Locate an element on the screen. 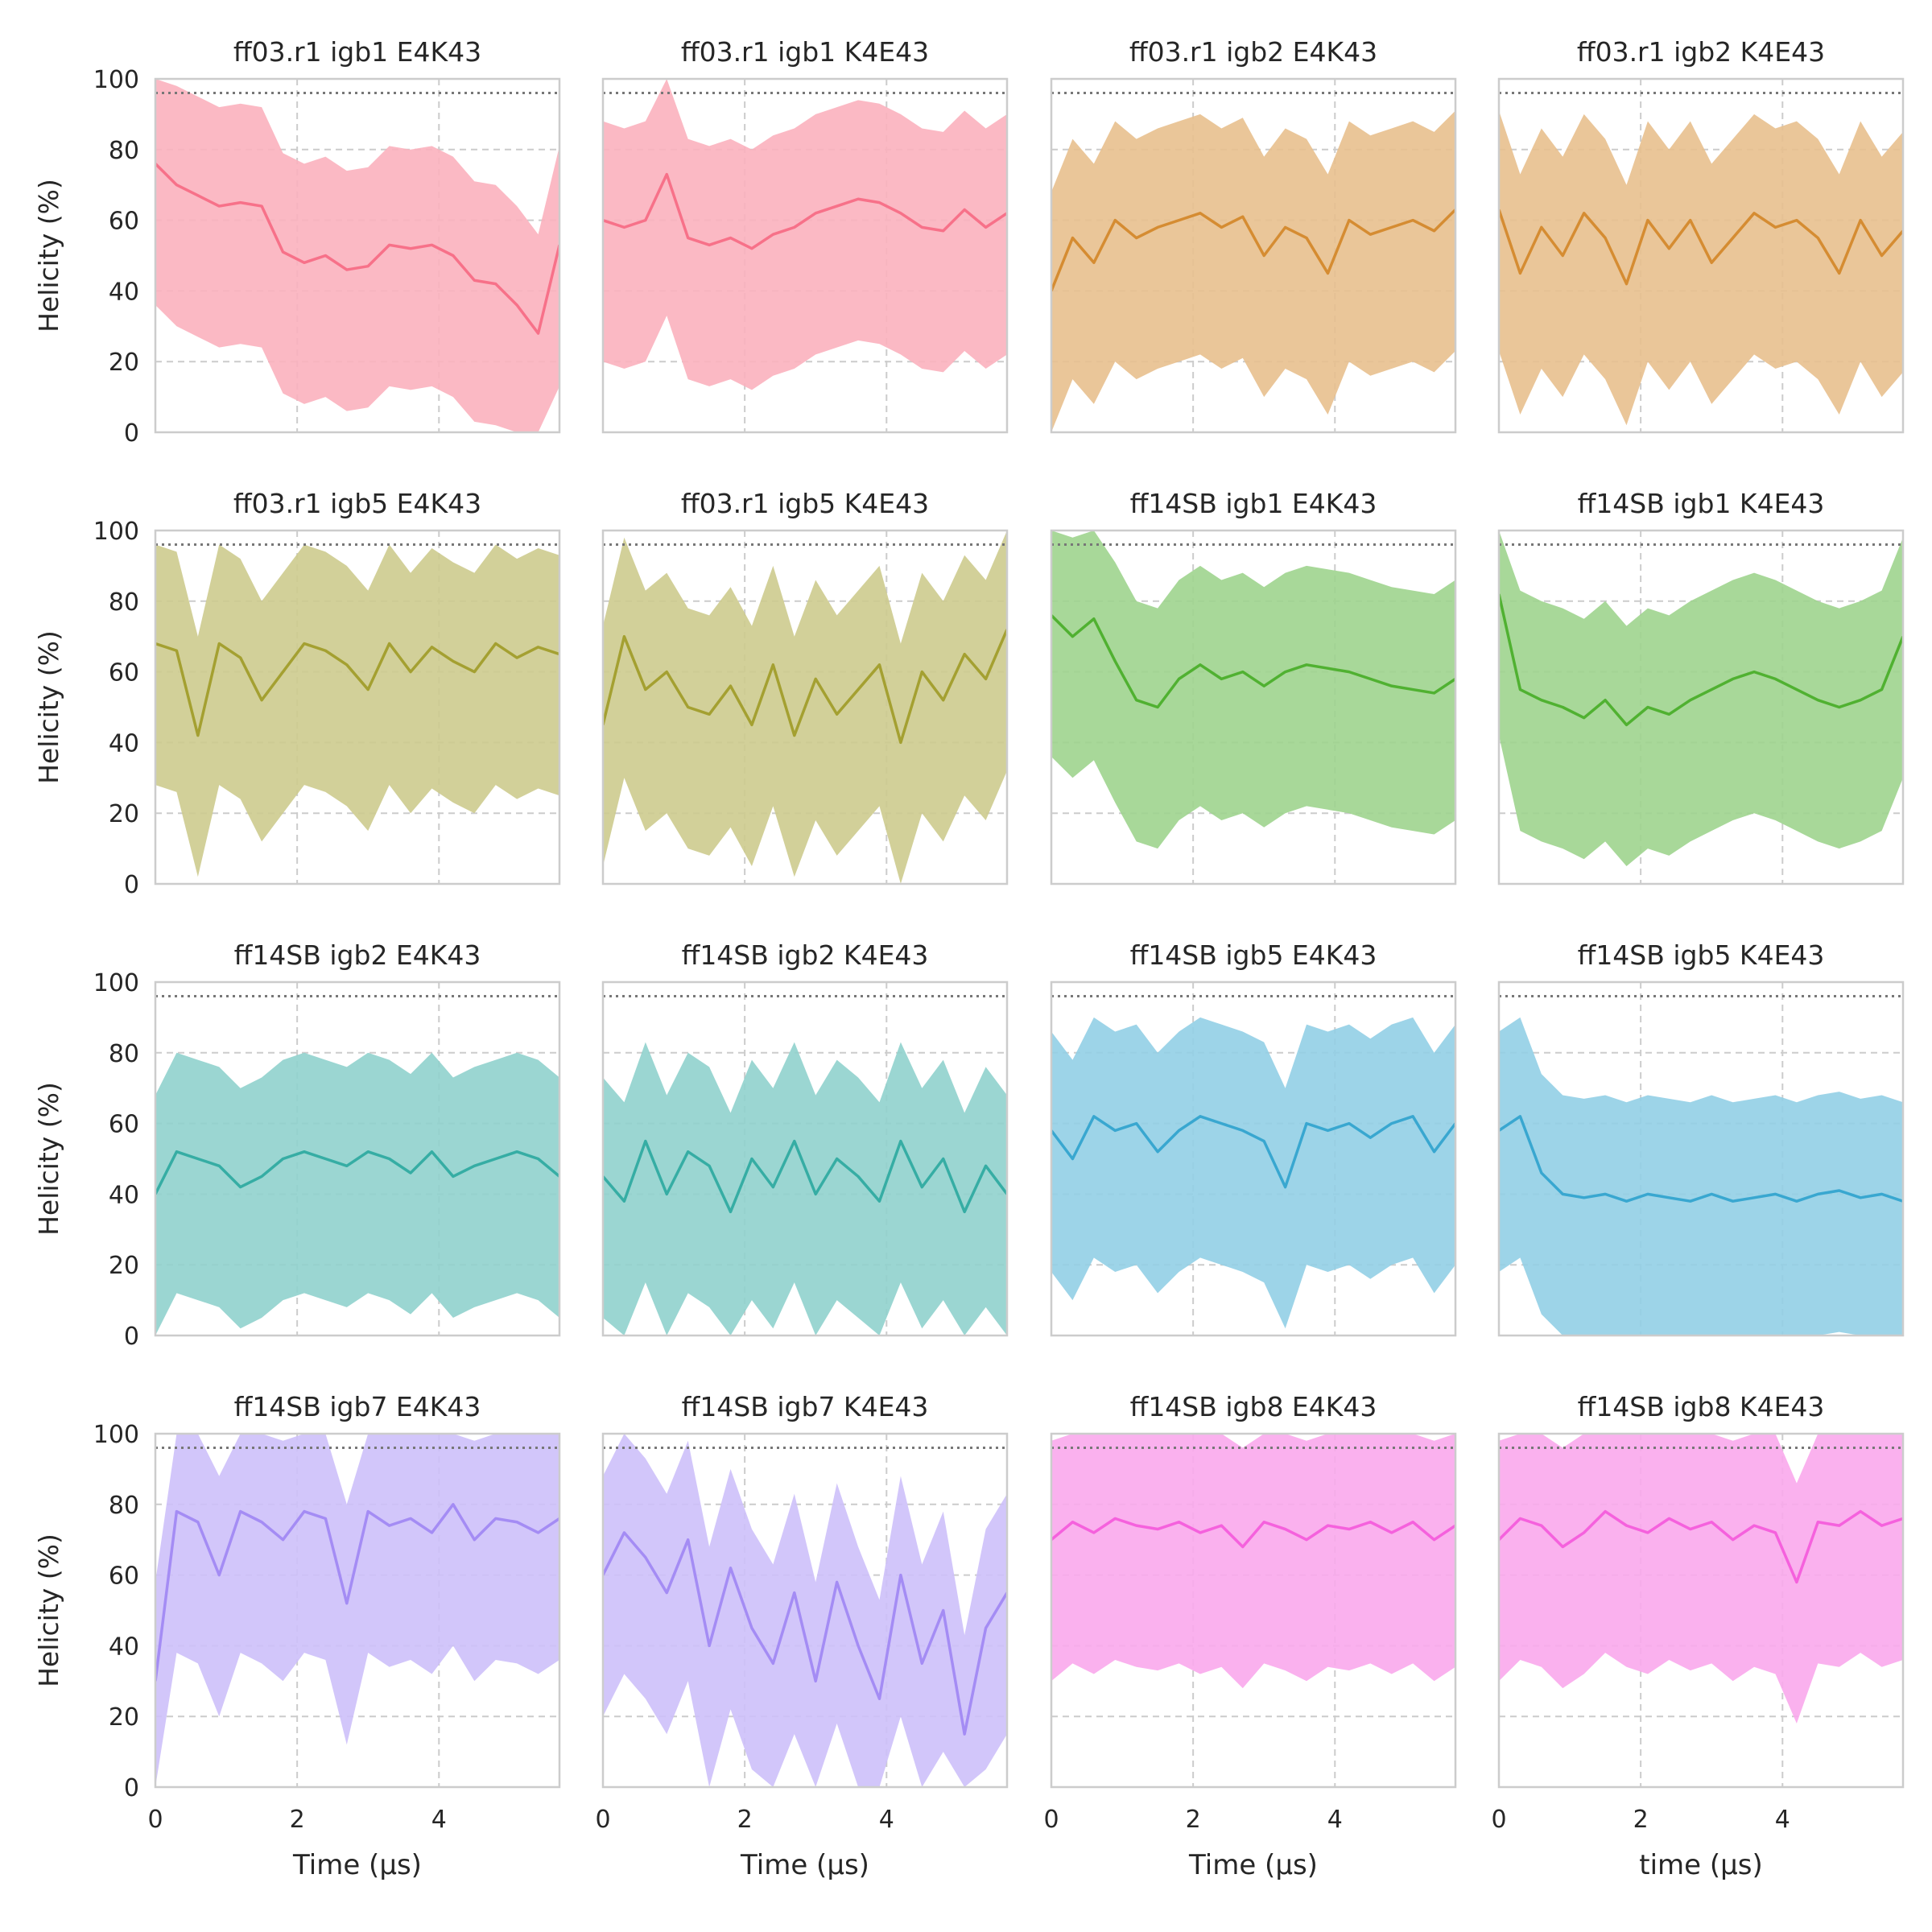 The width and height of the screenshot is (1932, 1932). subplot-title: ff14SB igb8 E4K43 is located at coordinates (1253, 1406).